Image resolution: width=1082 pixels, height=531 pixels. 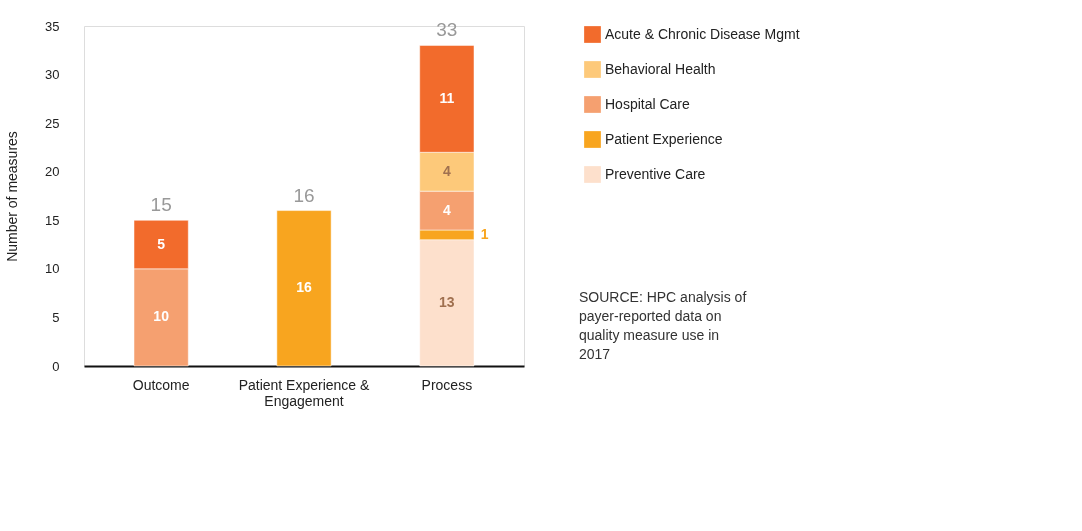 What do you see at coordinates (52, 123) in the screenshot?
I see `y-tick-label: 25` at bounding box center [52, 123].